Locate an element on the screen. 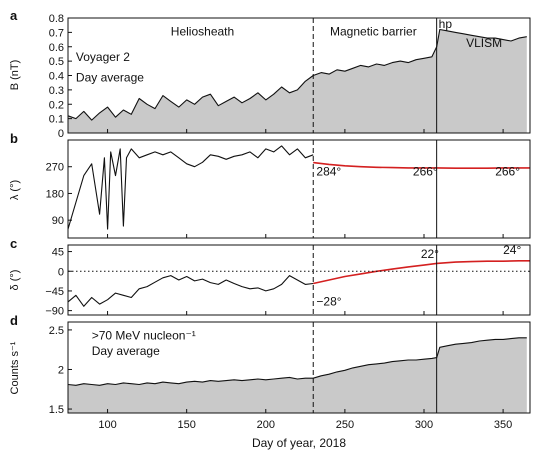 Image resolution: width=550 pixels, height=470 pixels. y-tick-label-a: 0 is located at coordinates (61, 134).